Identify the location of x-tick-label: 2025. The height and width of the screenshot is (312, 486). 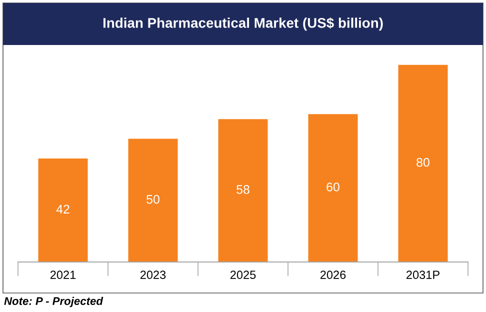
(243, 275).